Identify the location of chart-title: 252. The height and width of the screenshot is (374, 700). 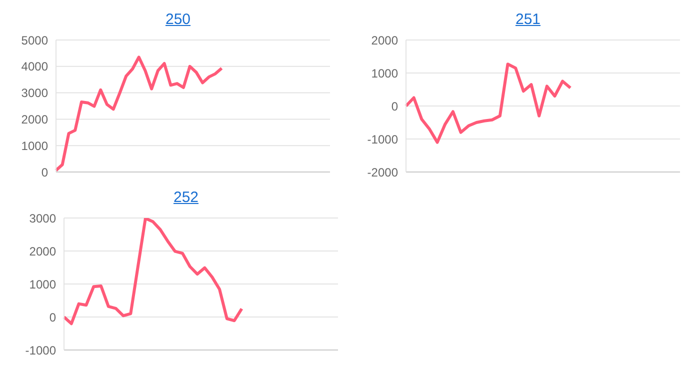
(186, 197).